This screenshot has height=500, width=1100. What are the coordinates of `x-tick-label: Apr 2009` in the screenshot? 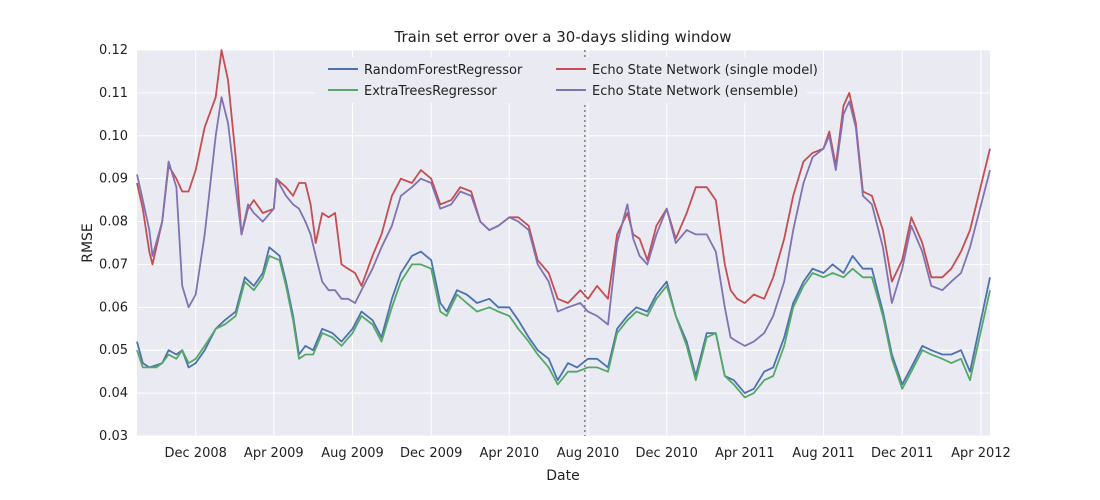 It's located at (274, 453).